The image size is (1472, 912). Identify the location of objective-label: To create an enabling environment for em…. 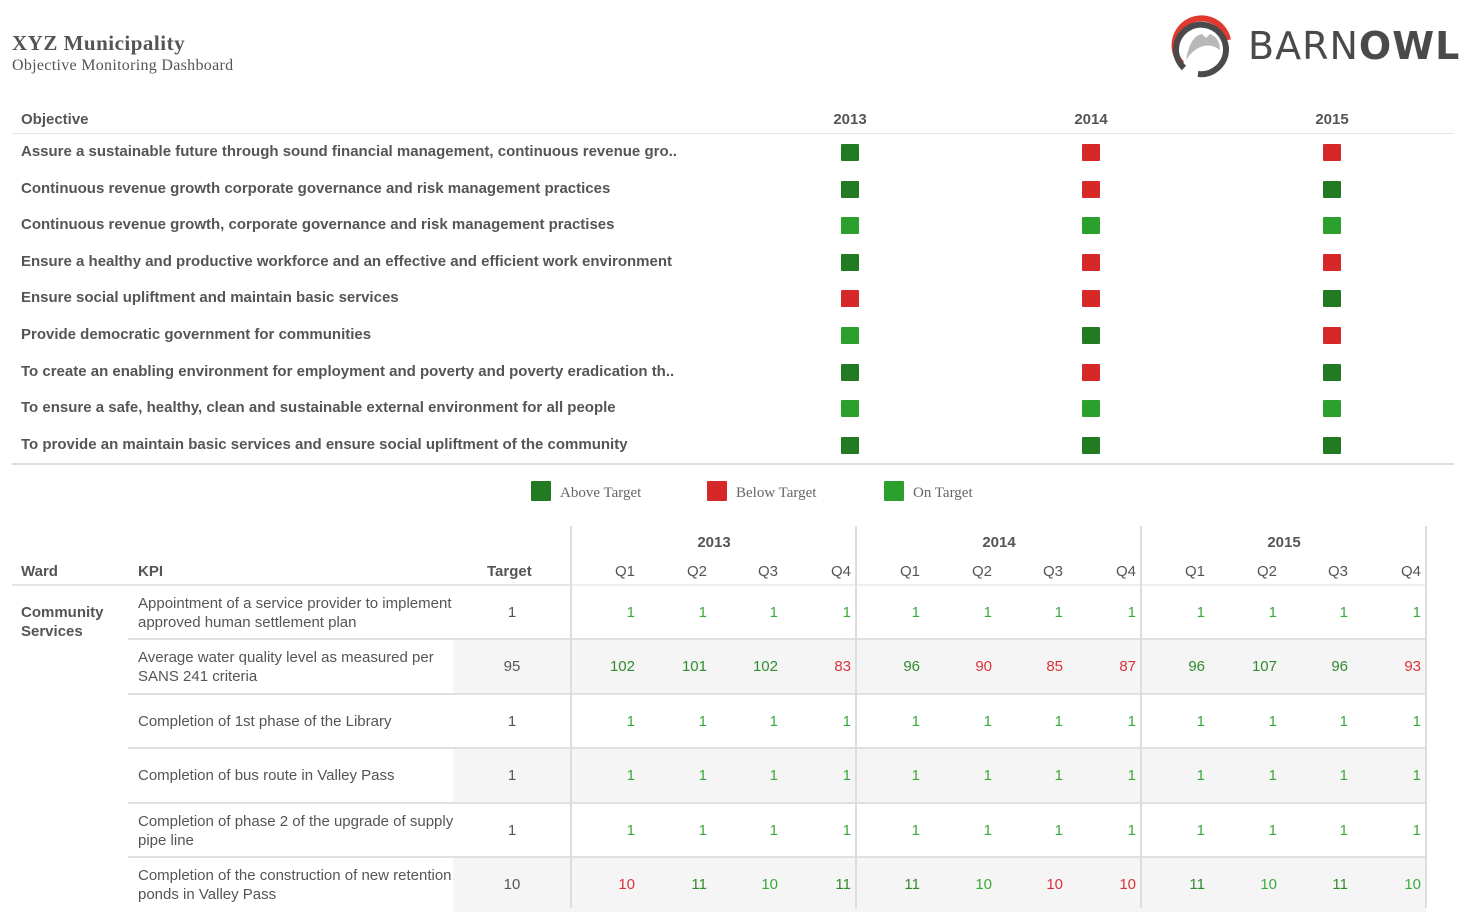
(348, 371).